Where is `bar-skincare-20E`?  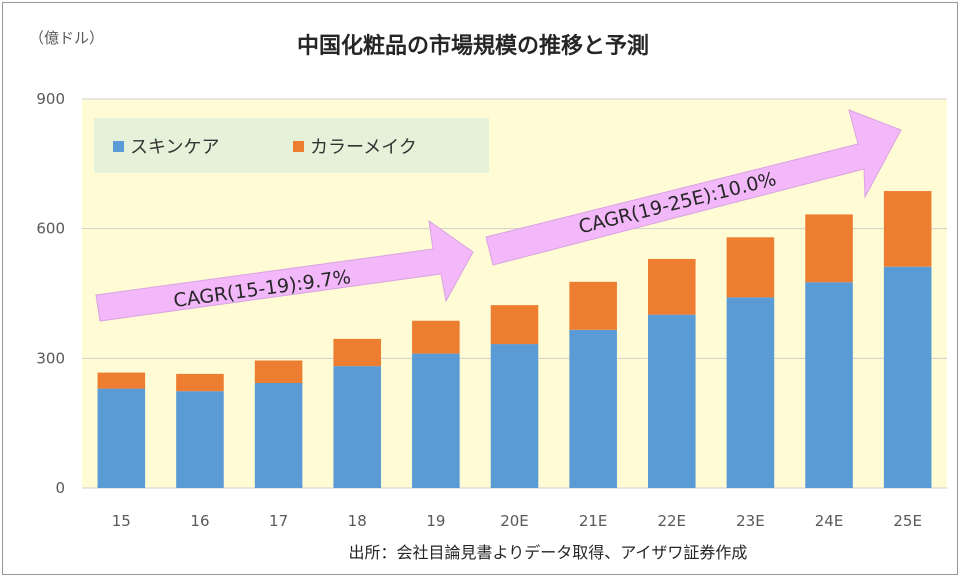
bar-skincare-20E is located at coordinates (514, 416).